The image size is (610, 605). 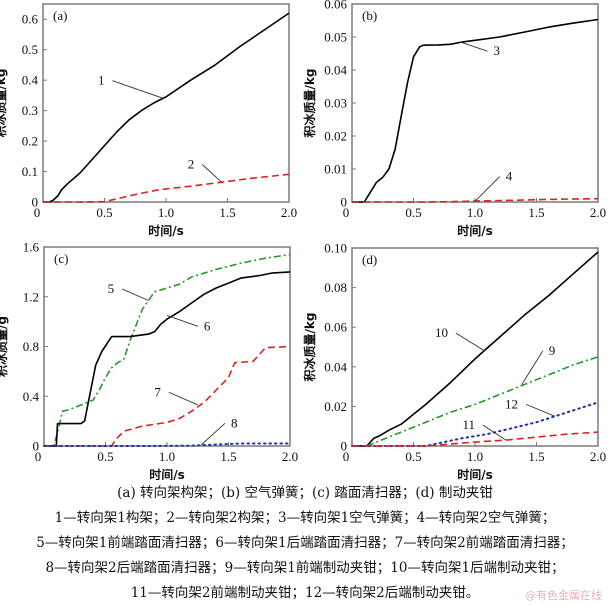 What do you see at coordinates (335, 37) in the screenshot?
I see `y-tick-label: 0.05` at bounding box center [335, 37].